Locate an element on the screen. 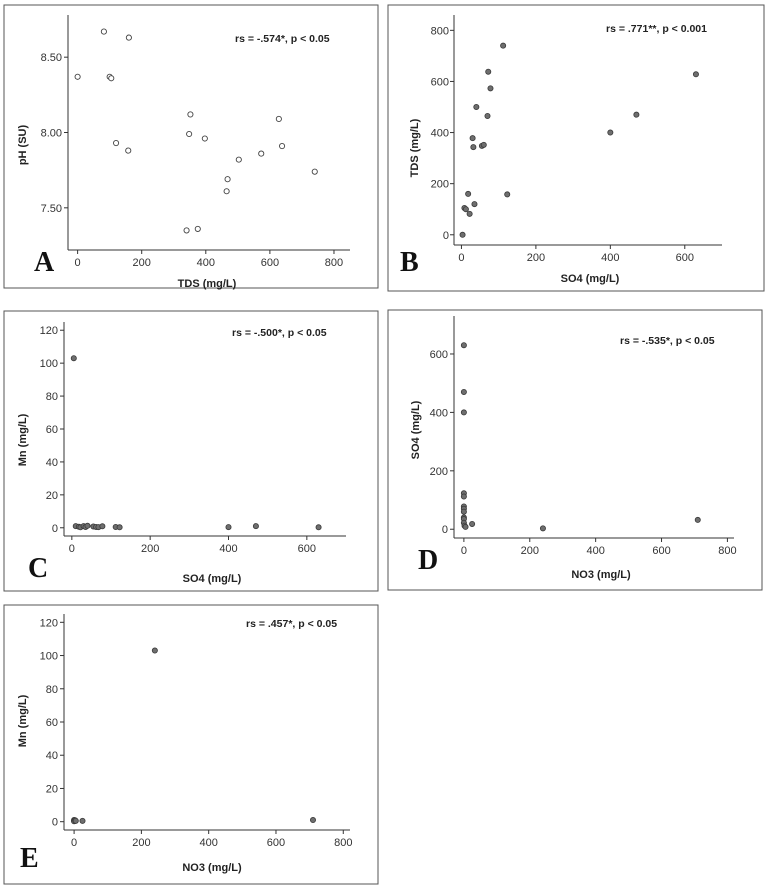 The image size is (768, 889). chart-b-y-axis-title: TDS (mg/L) is located at coordinates (415, 147).